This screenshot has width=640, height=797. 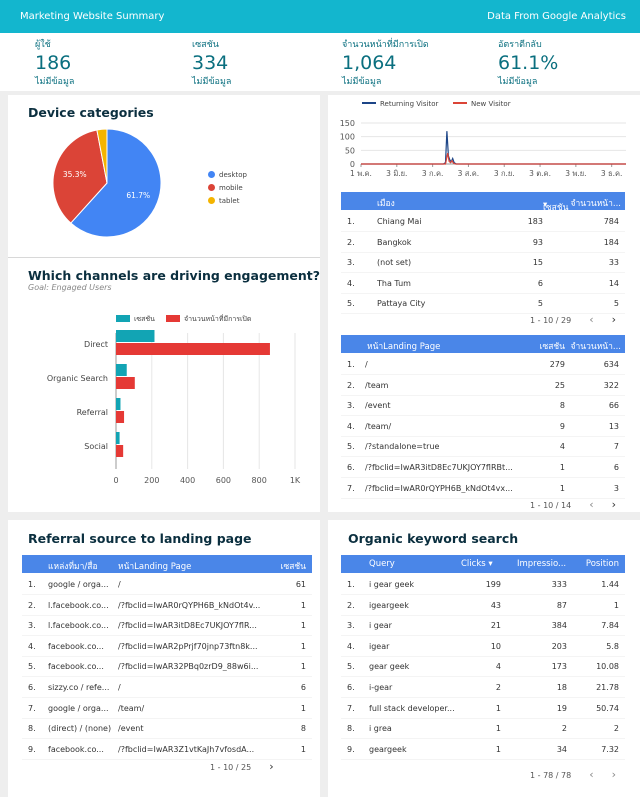 What do you see at coordinates (616, 729) in the screenshot?
I see `cell-position: 2` at bounding box center [616, 729].